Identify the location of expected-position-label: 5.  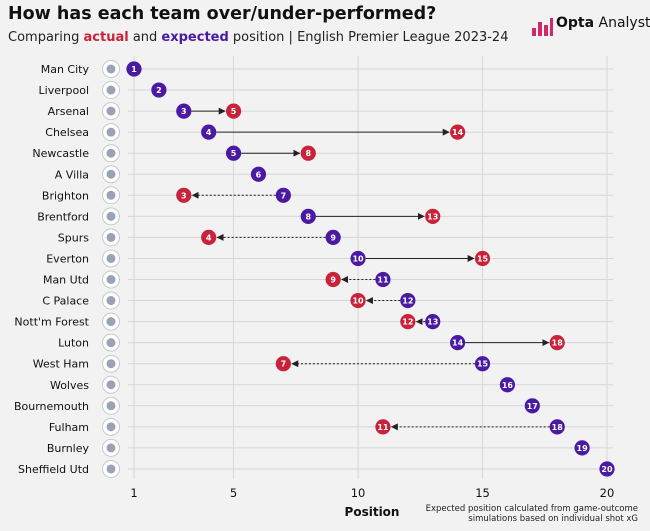
(234, 153).